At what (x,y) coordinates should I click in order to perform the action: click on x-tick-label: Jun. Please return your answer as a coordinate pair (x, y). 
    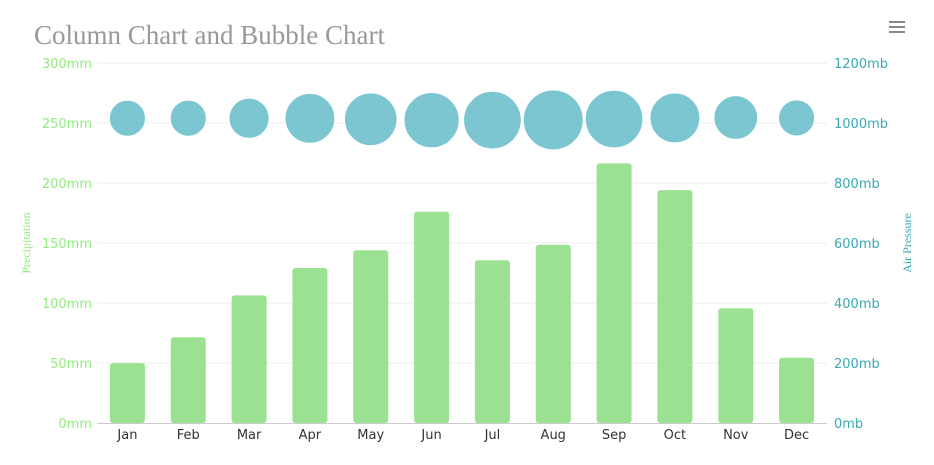
    Looking at the image, I should click on (430, 435).